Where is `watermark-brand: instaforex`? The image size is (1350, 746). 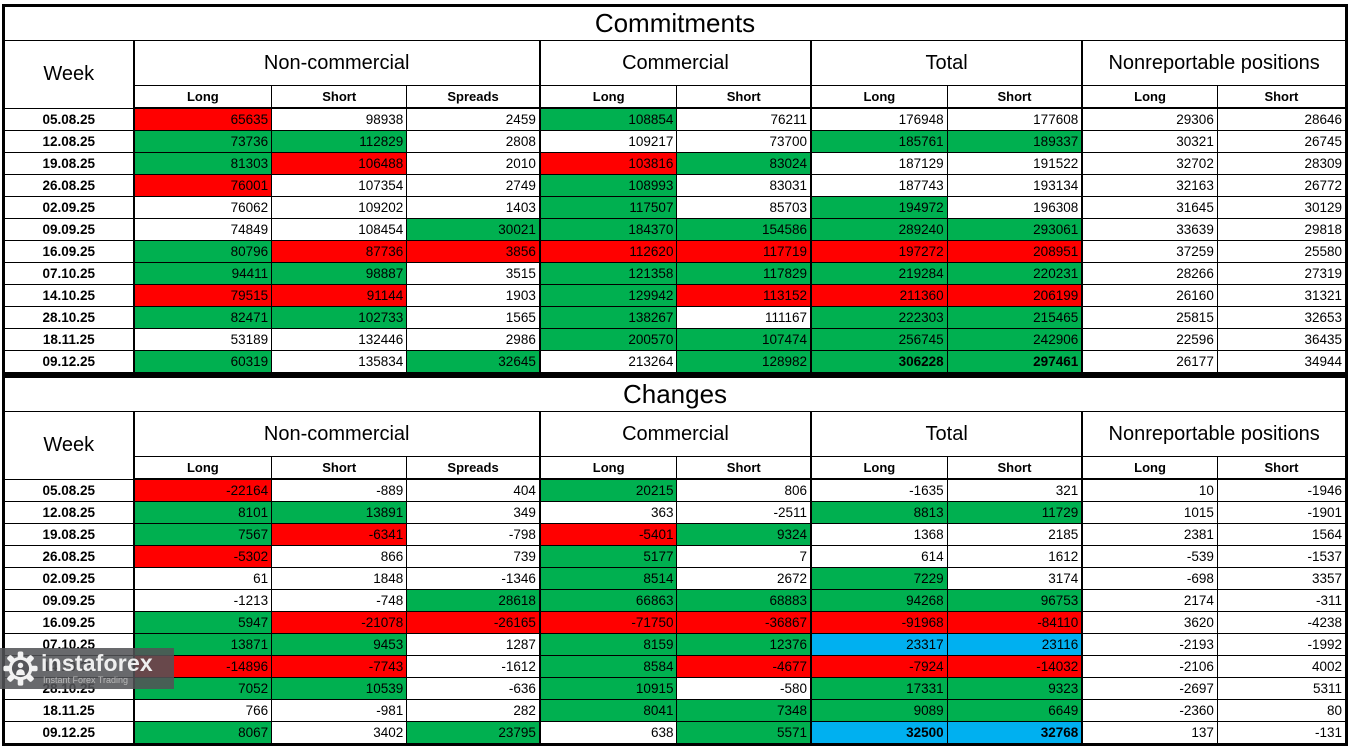
watermark-brand: instaforex is located at coordinates (97, 663).